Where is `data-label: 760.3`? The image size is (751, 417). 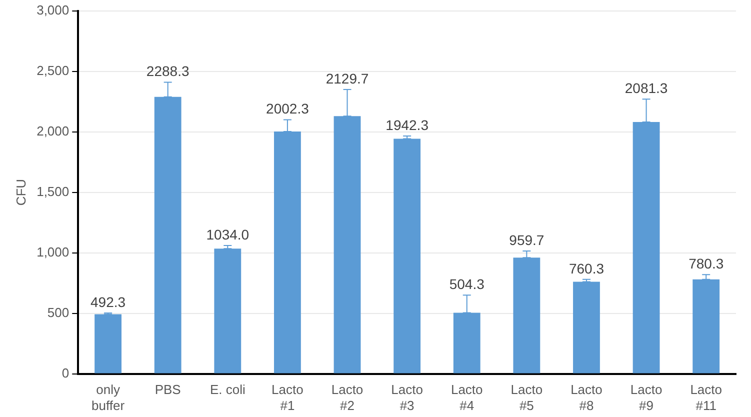
data-label: 760.3 is located at coordinates (586, 268).